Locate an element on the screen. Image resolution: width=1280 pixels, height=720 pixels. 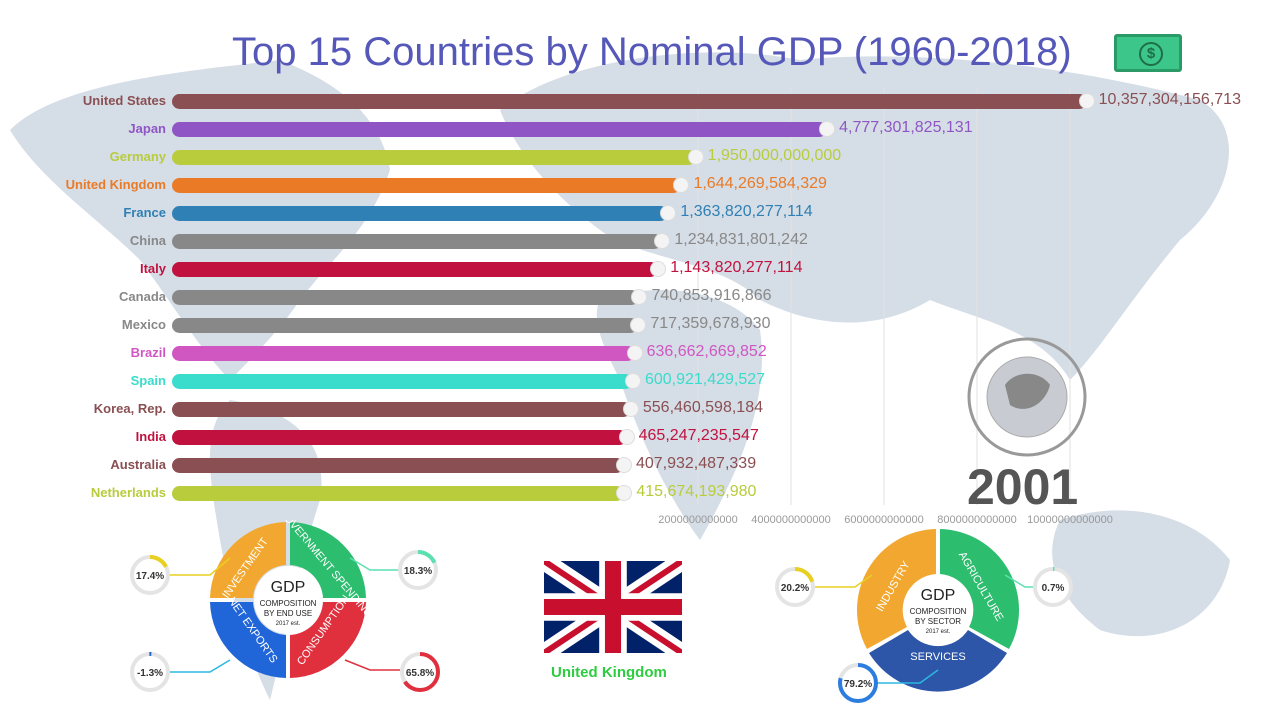
dollar-bill-icon: $ is located at coordinates (1148, 53).